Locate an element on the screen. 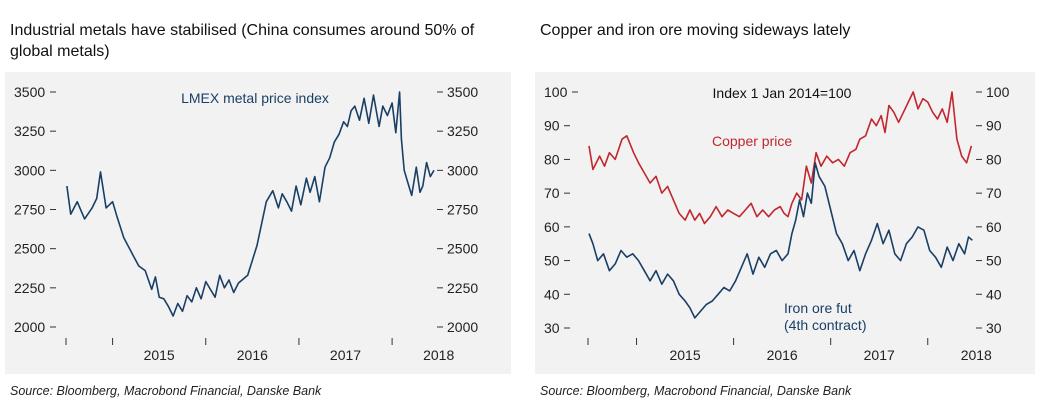 This screenshot has width=1040, height=418. y-tick-label-right: 40 is located at coordinates (994, 294).